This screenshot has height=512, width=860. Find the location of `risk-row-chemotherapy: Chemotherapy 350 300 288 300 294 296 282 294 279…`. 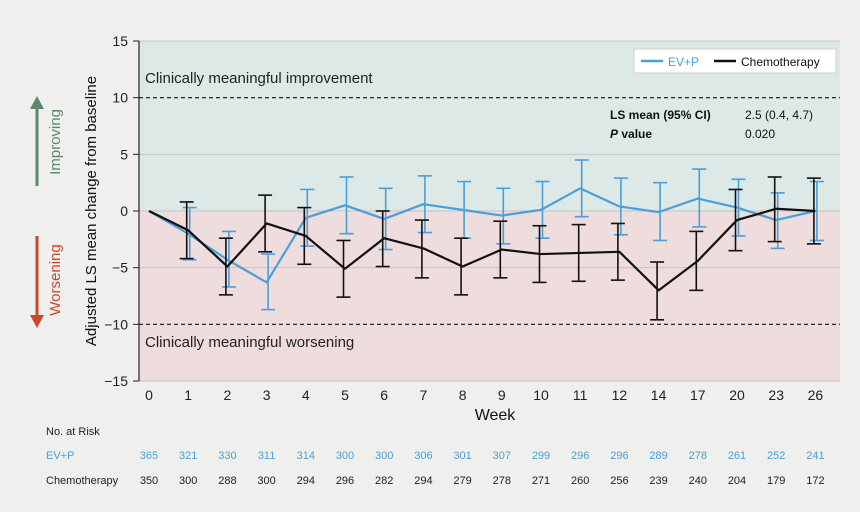

risk-row-chemotherapy: Chemotherapy 350 300 288 300 294 296 282 294 279… is located at coordinates (430, 484).